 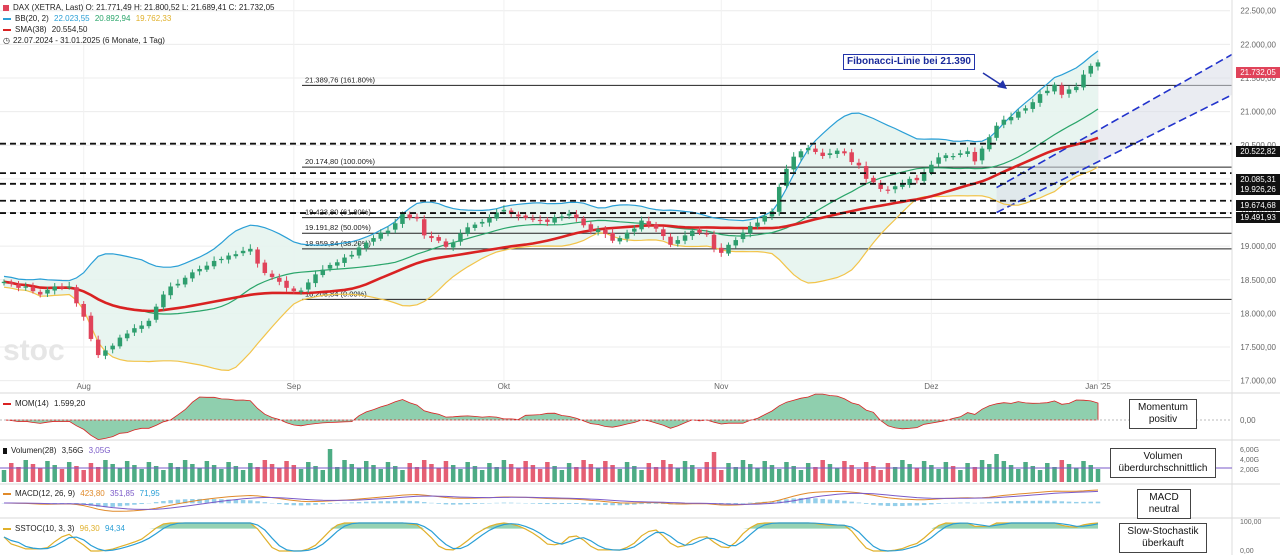 I want to click on y-tick-label: 17.500,00, so click(x=1258, y=347).